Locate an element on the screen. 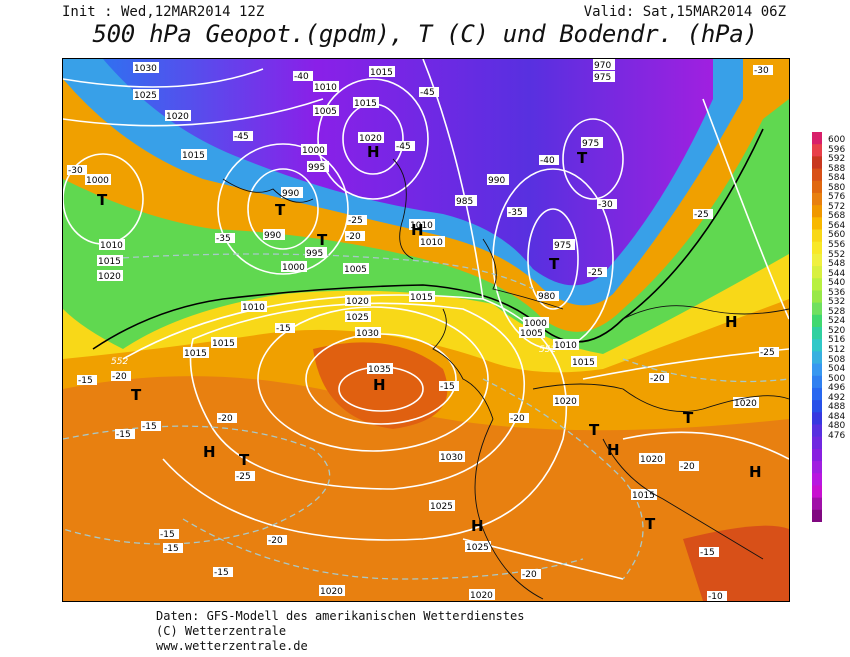 The height and width of the screenshot is (657, 850). scale-label: 484 is located at coordinates (837, 416).